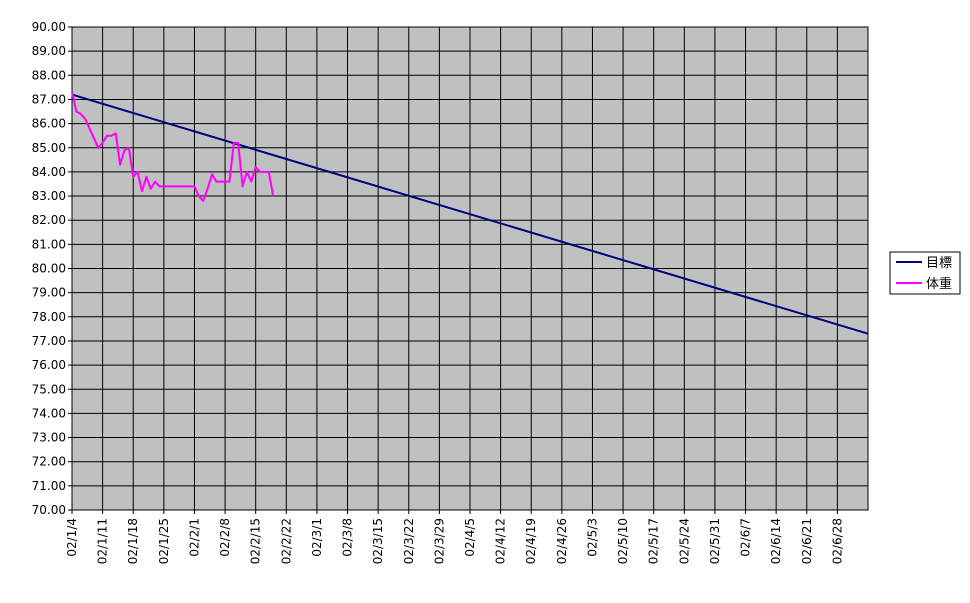 The height and width of the screenshot is (603, 970). Describe the element at coordinates (49, 293) in the screenshot. I see `y-tick-label: 79.00` at that location.